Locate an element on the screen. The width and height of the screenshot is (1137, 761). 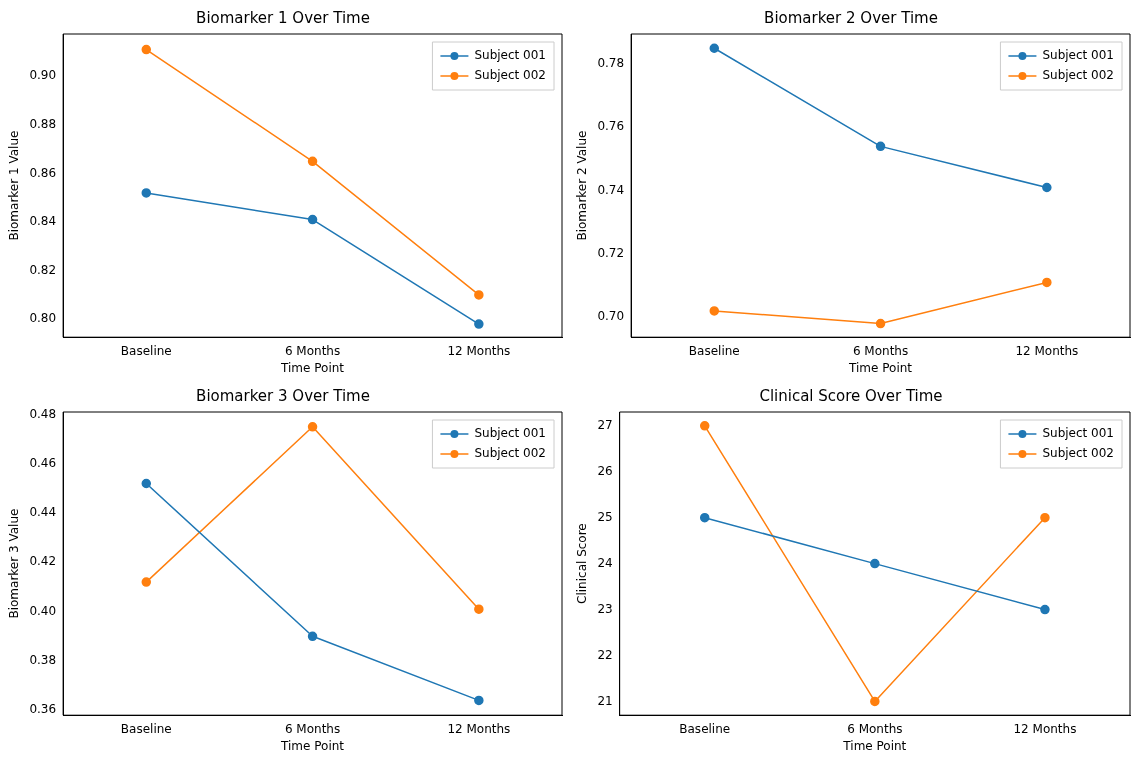
y-tick-label: 0.90 is located at coordinates (43, 75).